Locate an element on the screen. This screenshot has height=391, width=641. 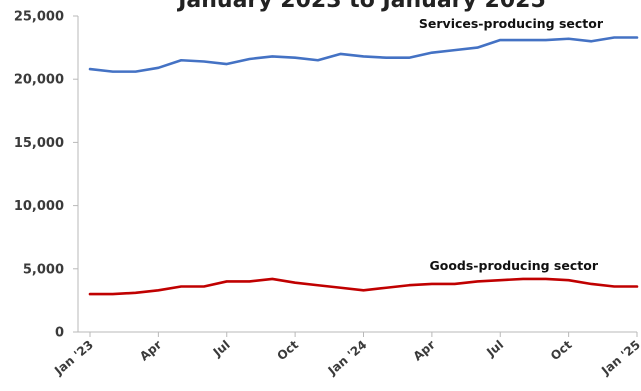
series-label-services: Services-producing sector is located at coordinates (511, 23).